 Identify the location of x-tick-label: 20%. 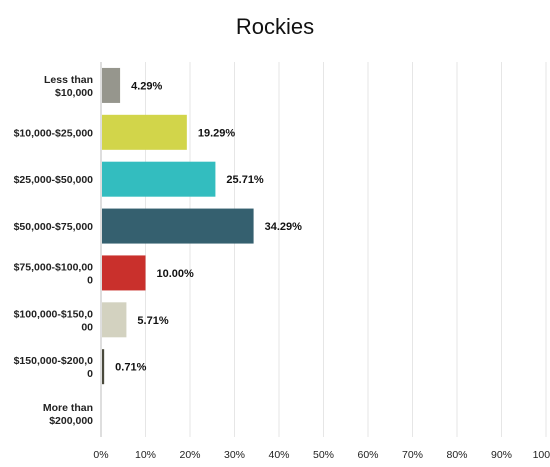
(189, 455).